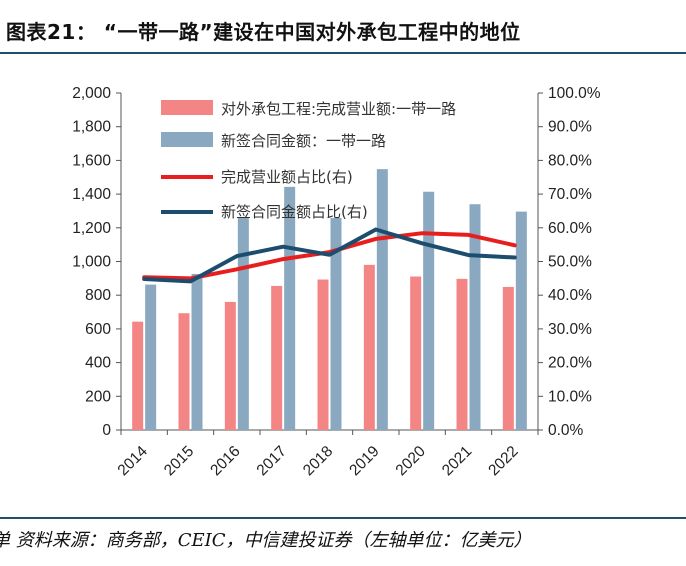 Image resolution: width=686 pixels, height=566 pixels. I want to click on right-tick-label: 50.0%, so click(570, 262).